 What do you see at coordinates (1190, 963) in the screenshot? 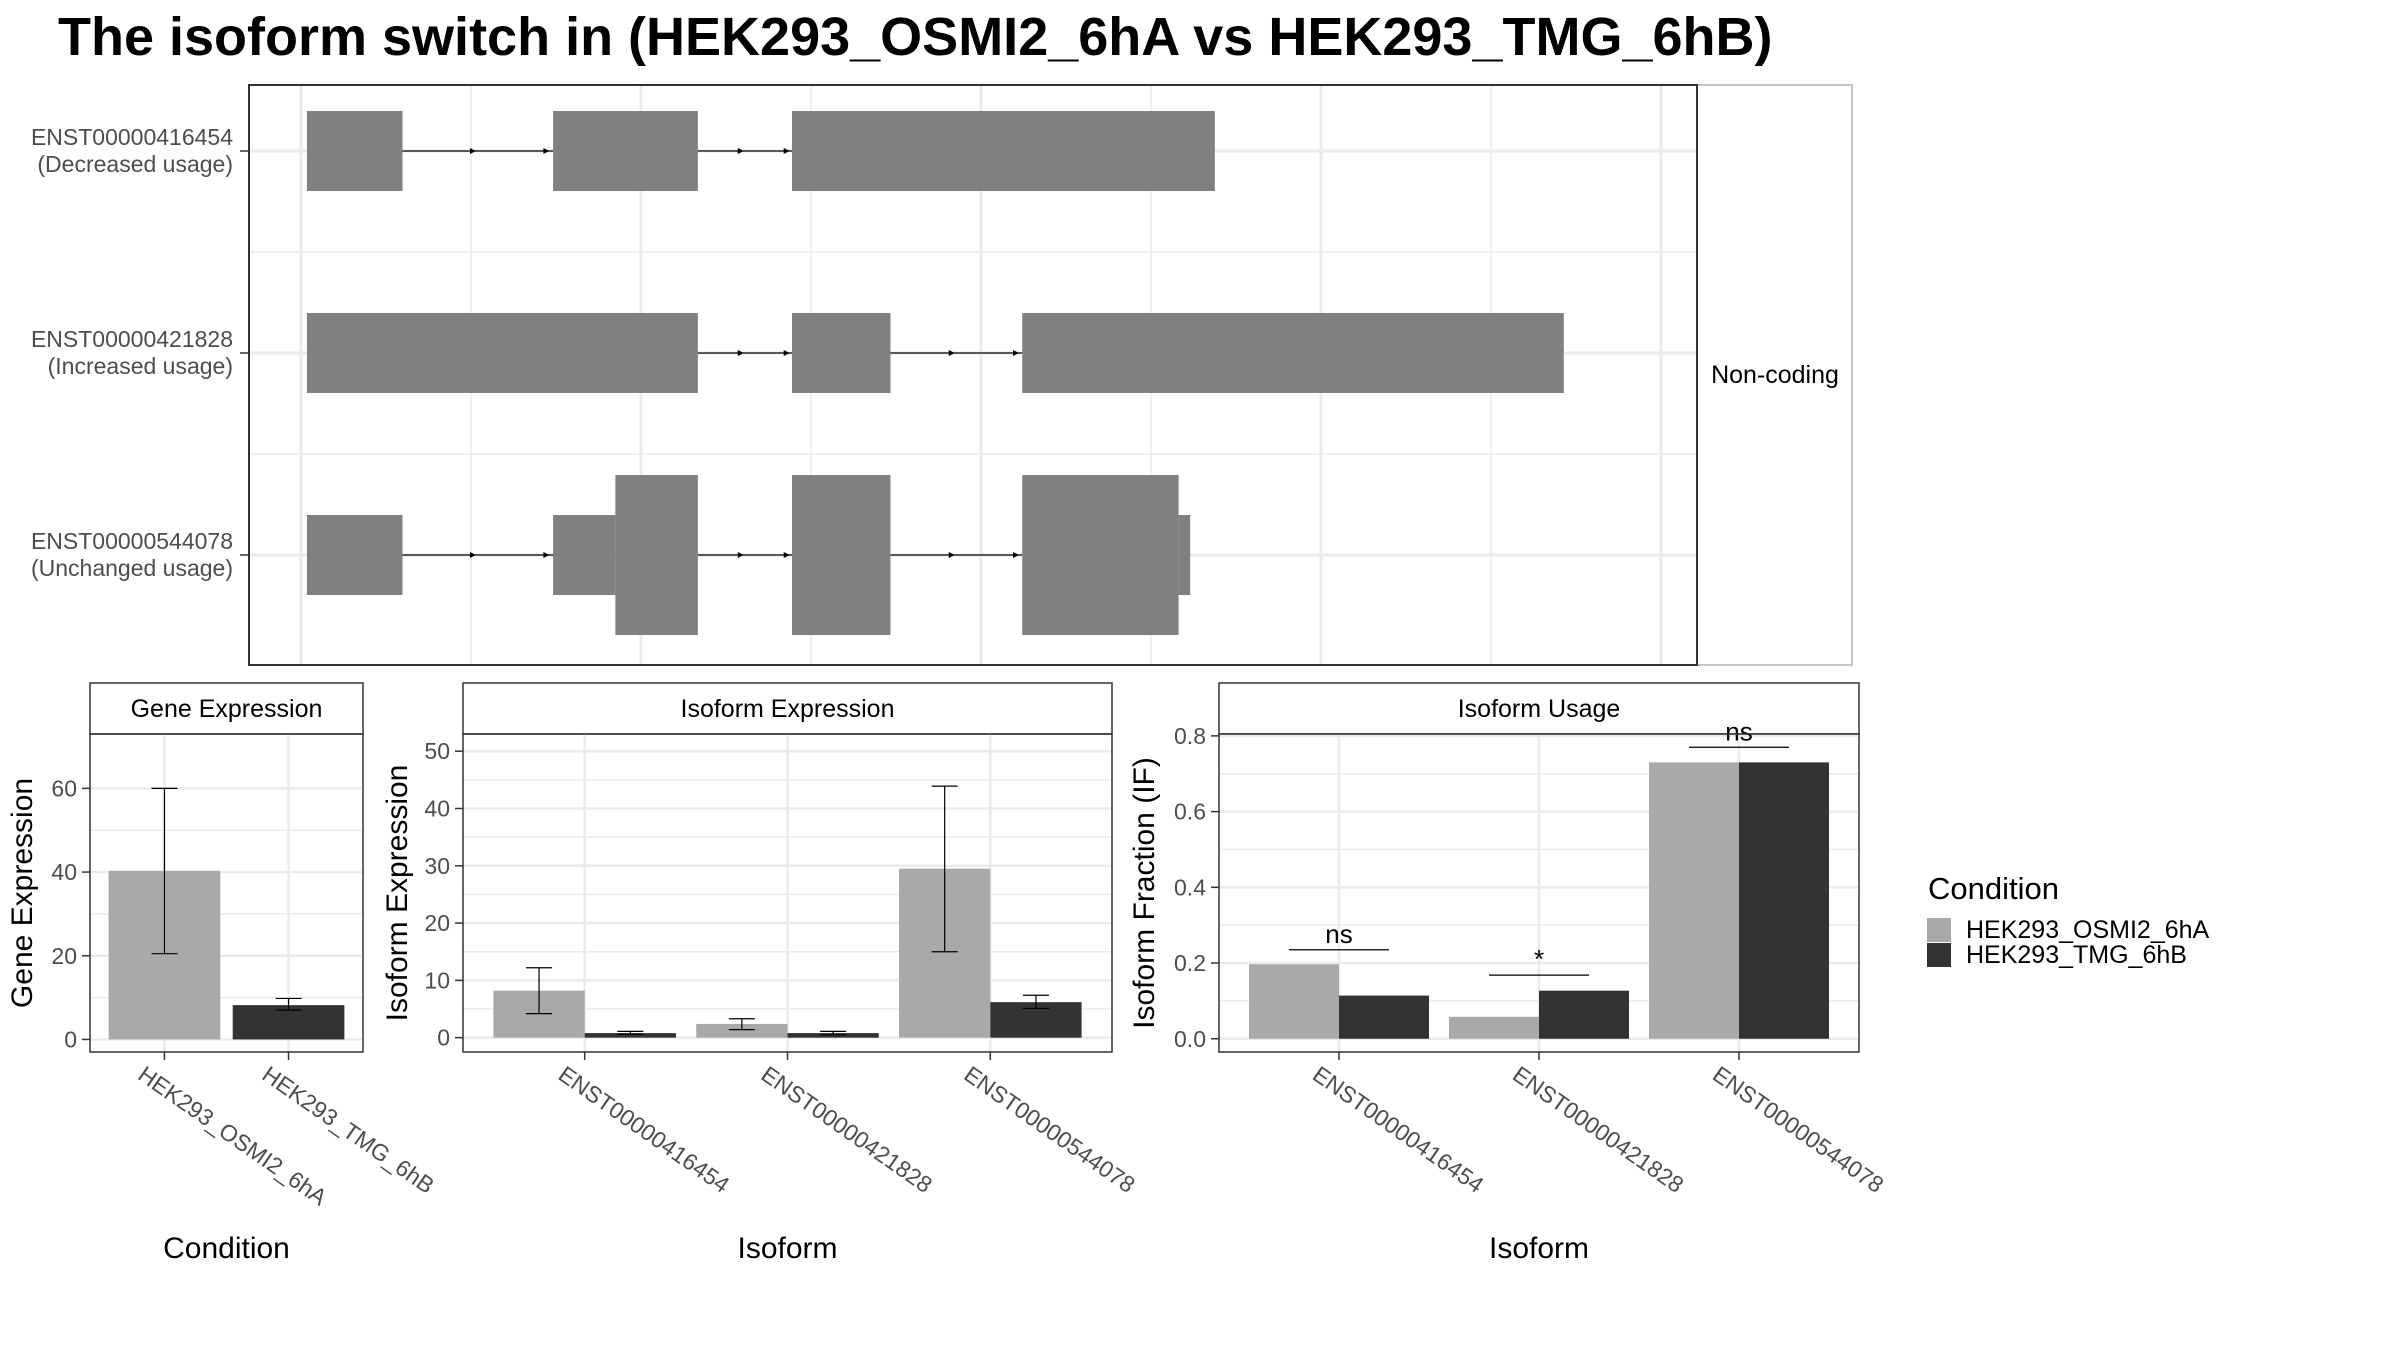
I see `y-tick-label: 0.2` at bounding box center [1190, 963].